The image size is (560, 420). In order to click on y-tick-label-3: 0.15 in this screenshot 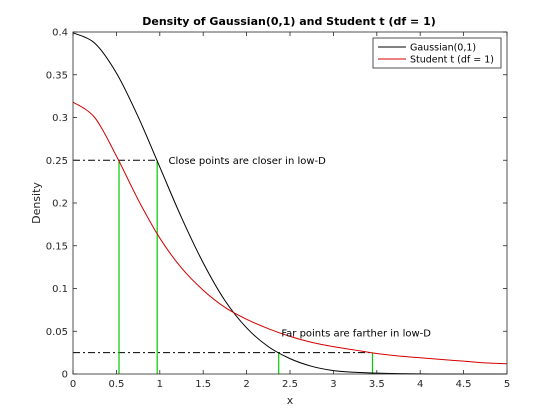, I will do `click(57, 246)`.